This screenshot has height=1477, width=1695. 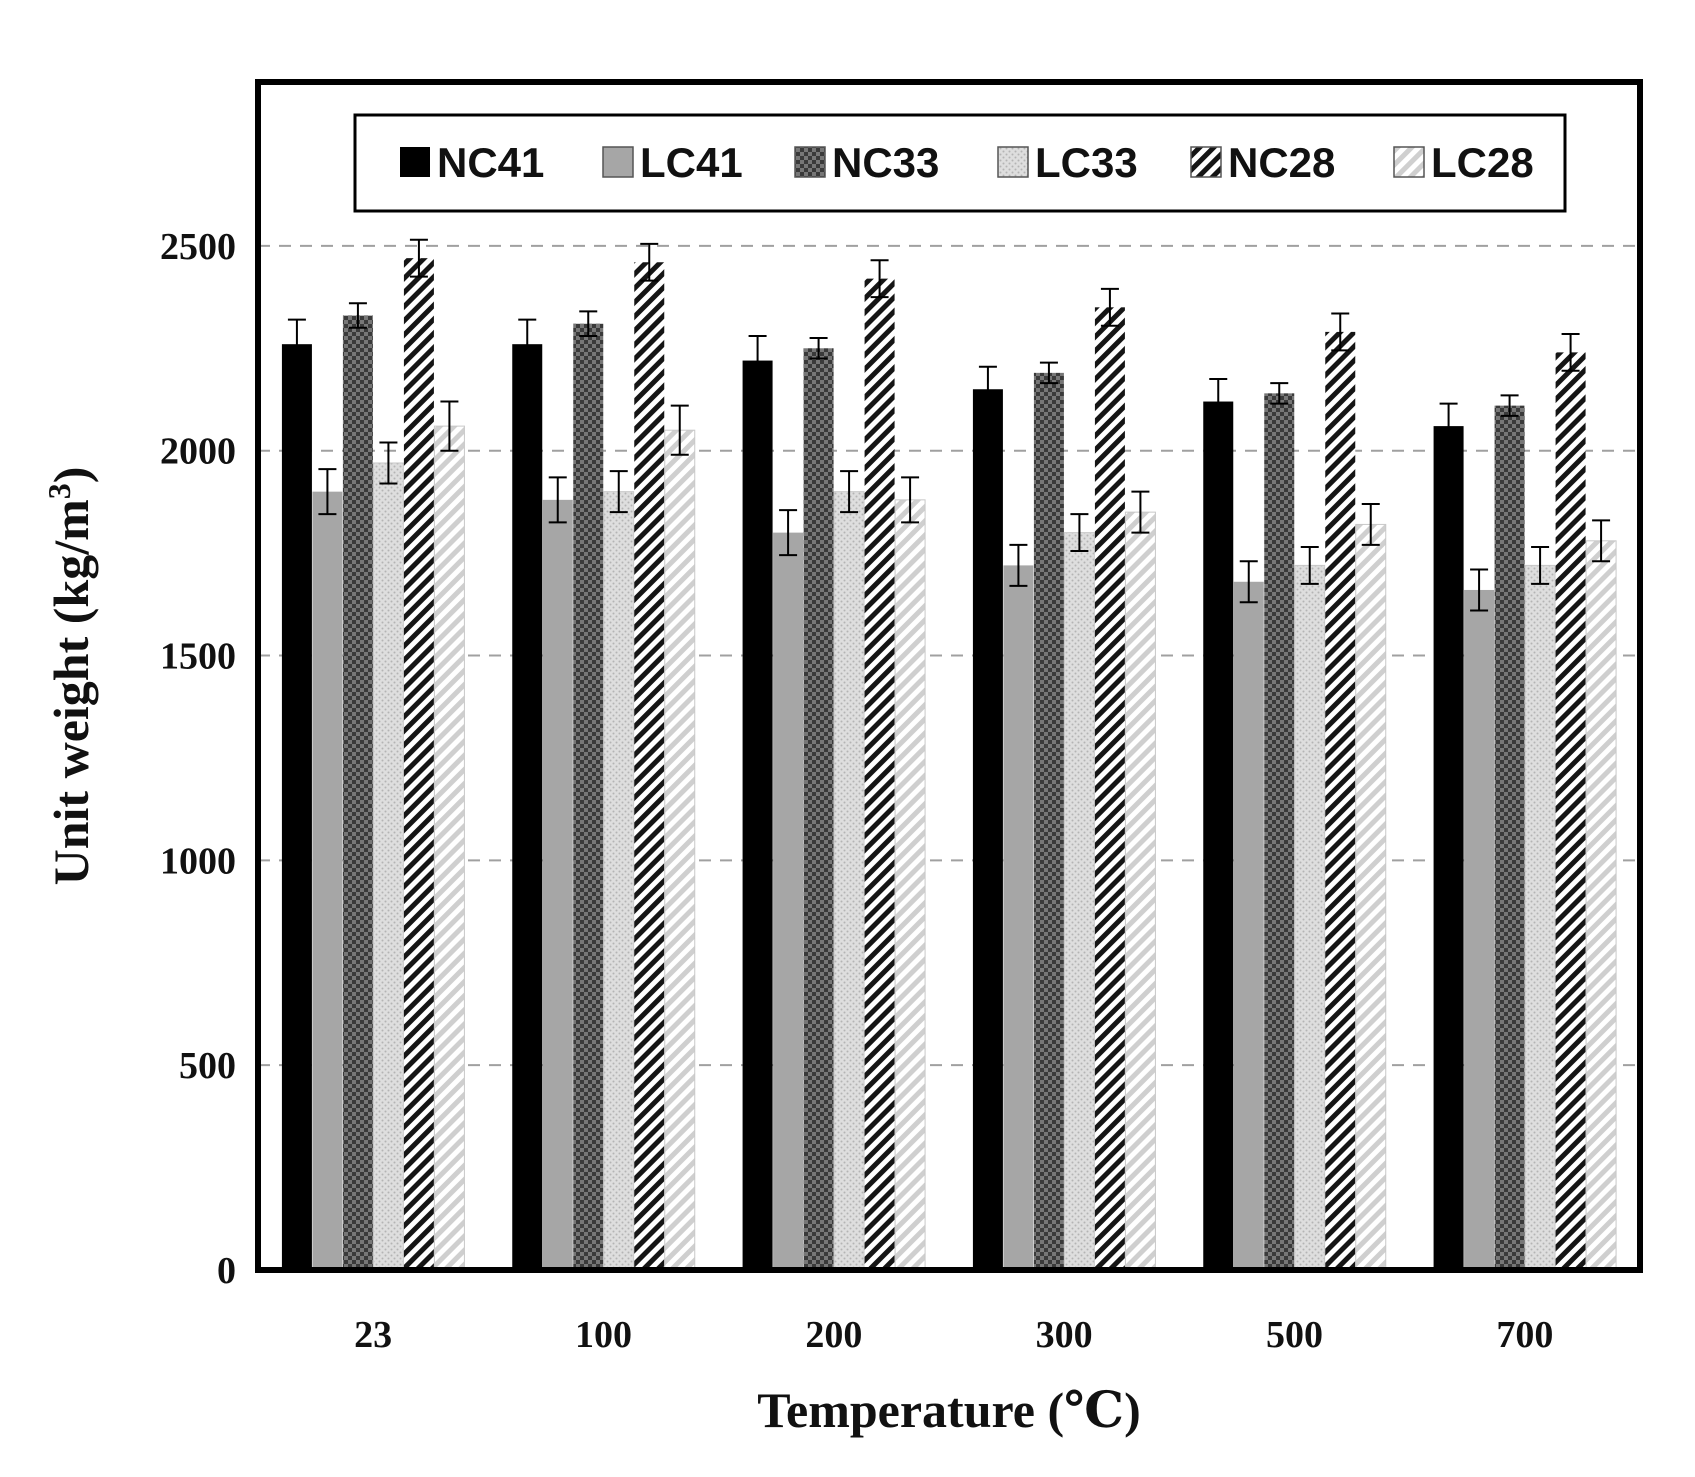 I want to click on y-axis-title: Unit weight (kg/m3), so click(x=70, y=676).